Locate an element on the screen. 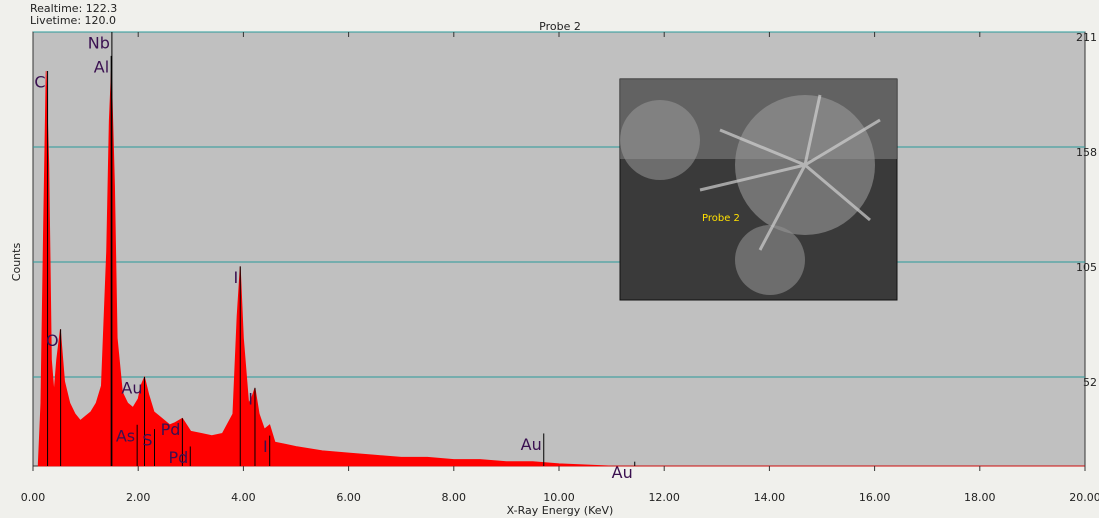  sem-image: Probe 2 is located at coordinates (758, 189).